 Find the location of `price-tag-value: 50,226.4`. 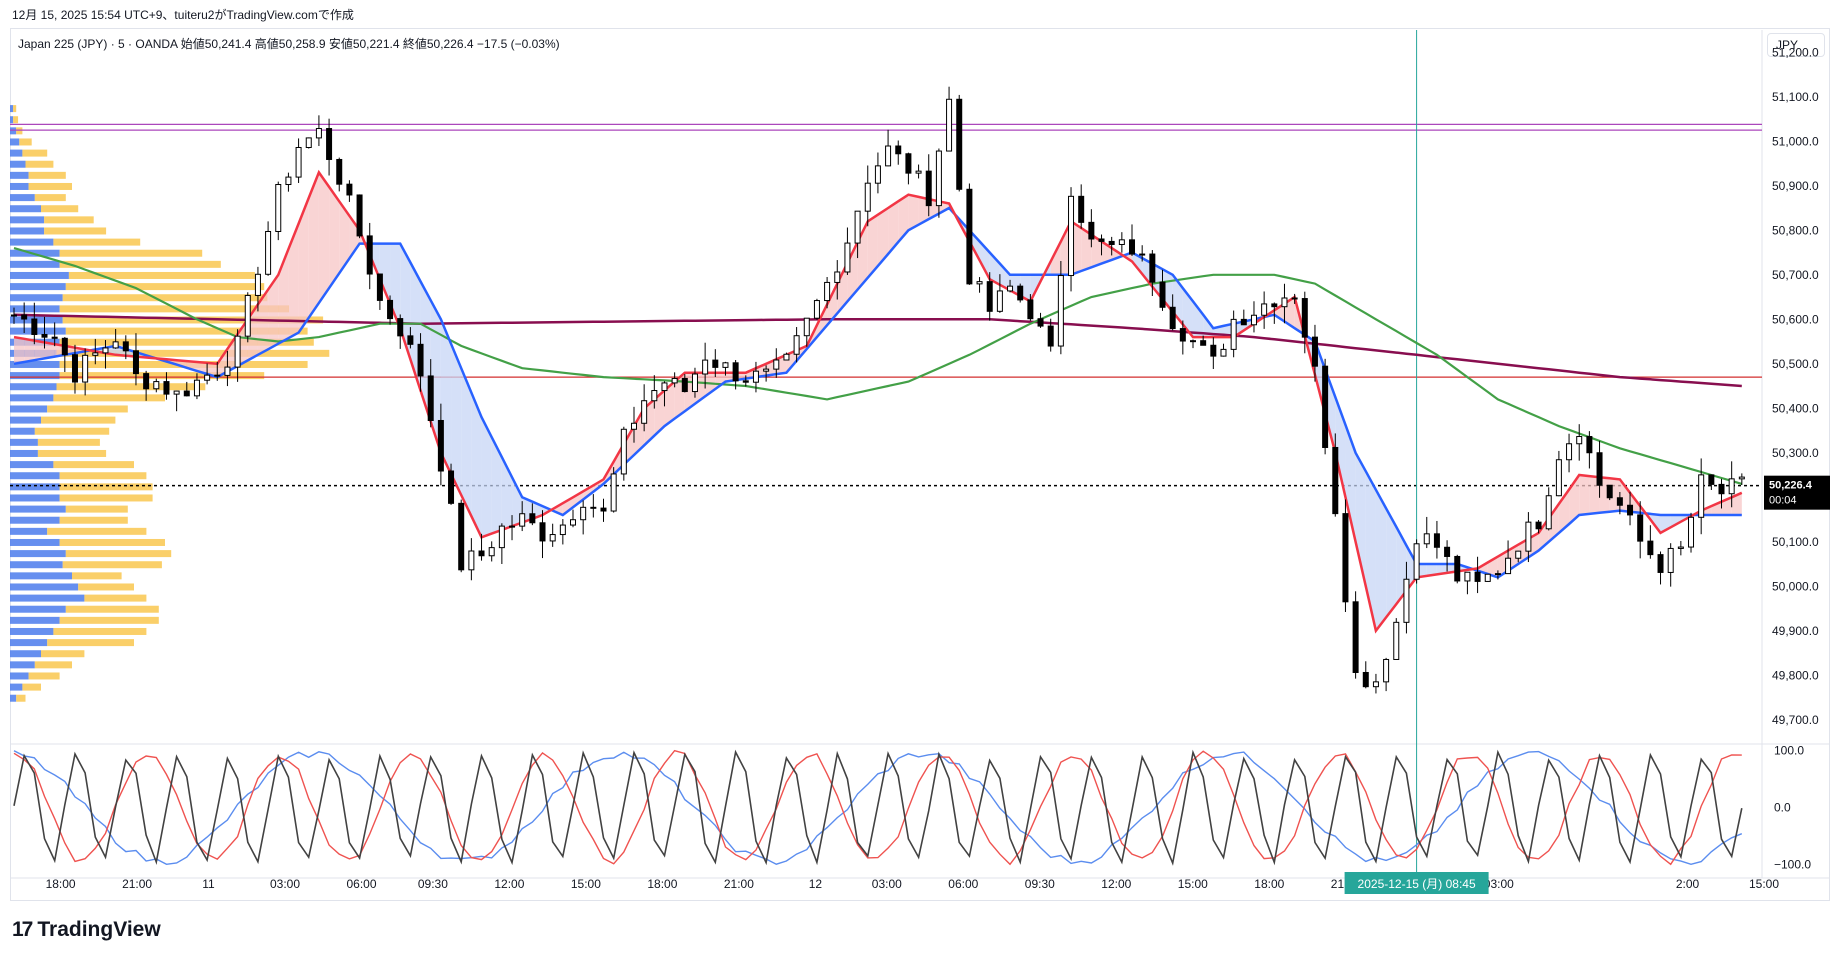

price-tag-value: 50,226.4 is located at coordinates (1791, 486).